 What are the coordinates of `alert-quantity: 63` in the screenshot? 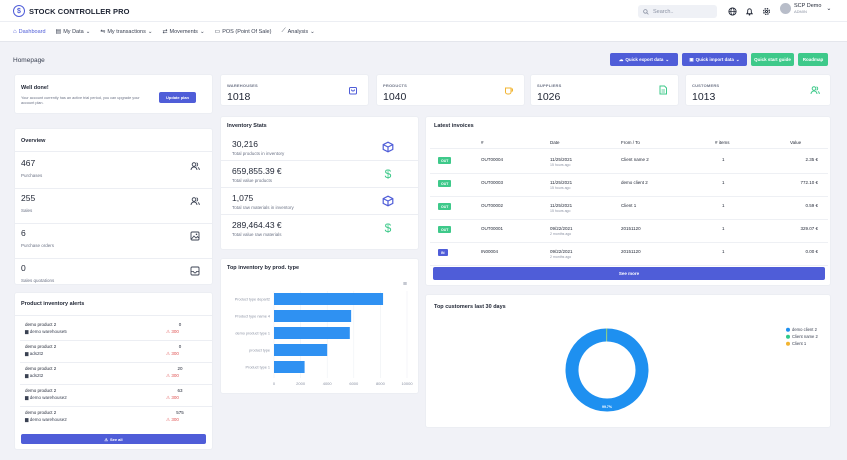 It's located at (180, 390).